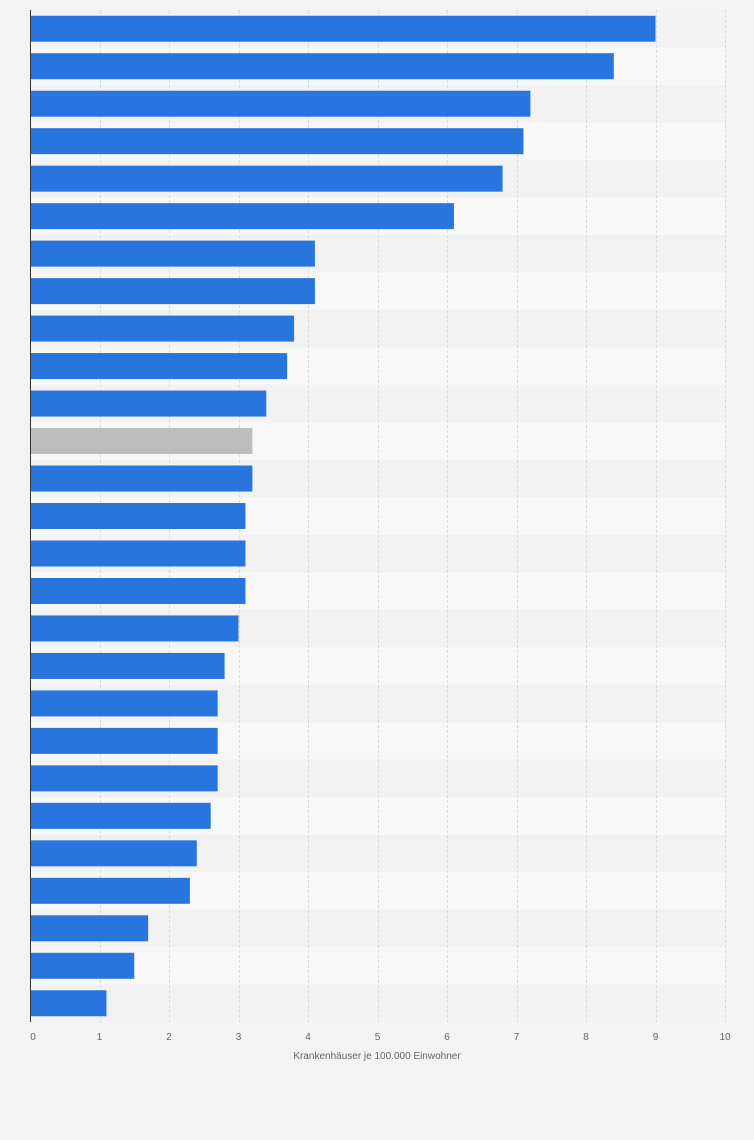  What do you see at coordinates (169, 1037) in the screenshot?
I see `x-tick-label: 2` at bounding box center [169, 1037].